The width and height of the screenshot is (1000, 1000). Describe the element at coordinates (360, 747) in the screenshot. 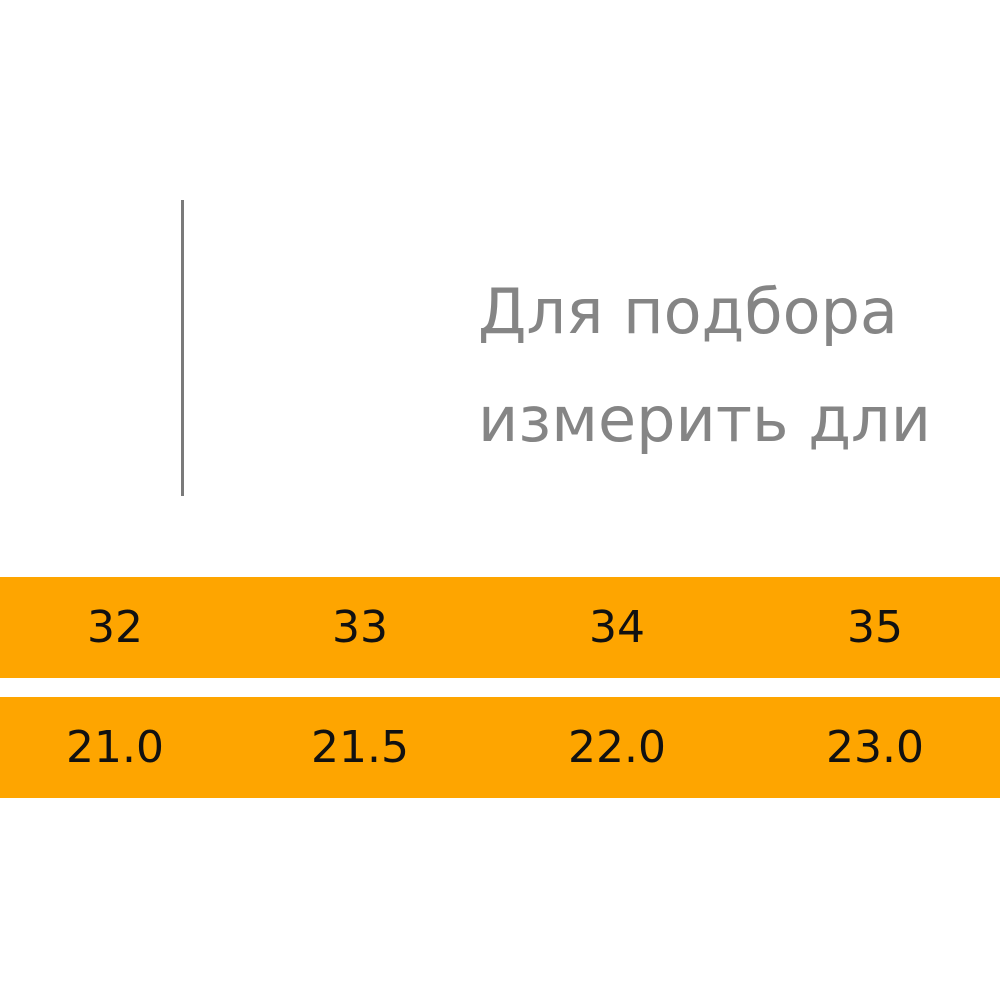

I see `table-cell: 21.5` at that location.